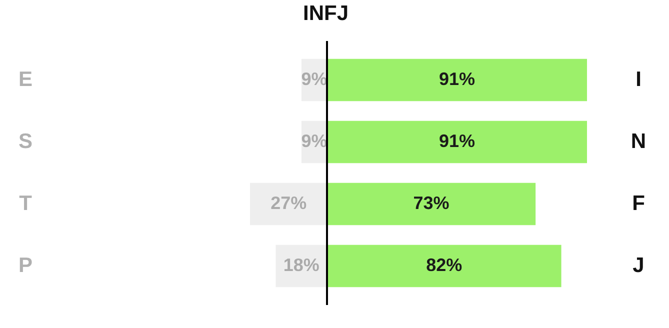  What do you see at coordinates (301, 265) in the screenshot?
I see `data-label: 18%` at bounding box center [301, 265].